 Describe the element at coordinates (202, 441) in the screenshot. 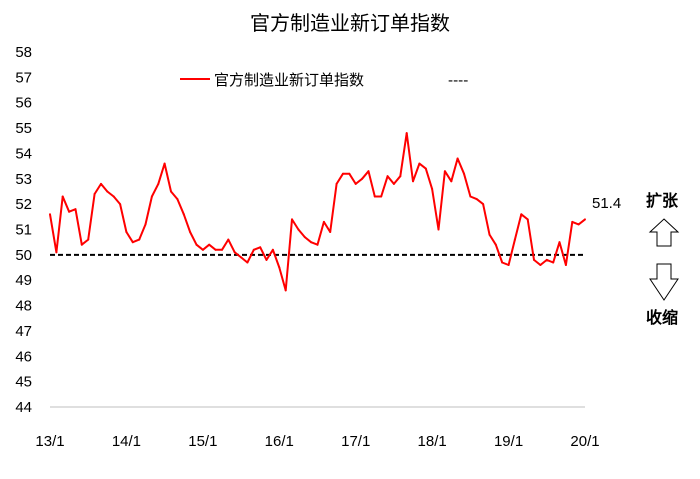

I see `x-tick-label: 15/1` at that location.